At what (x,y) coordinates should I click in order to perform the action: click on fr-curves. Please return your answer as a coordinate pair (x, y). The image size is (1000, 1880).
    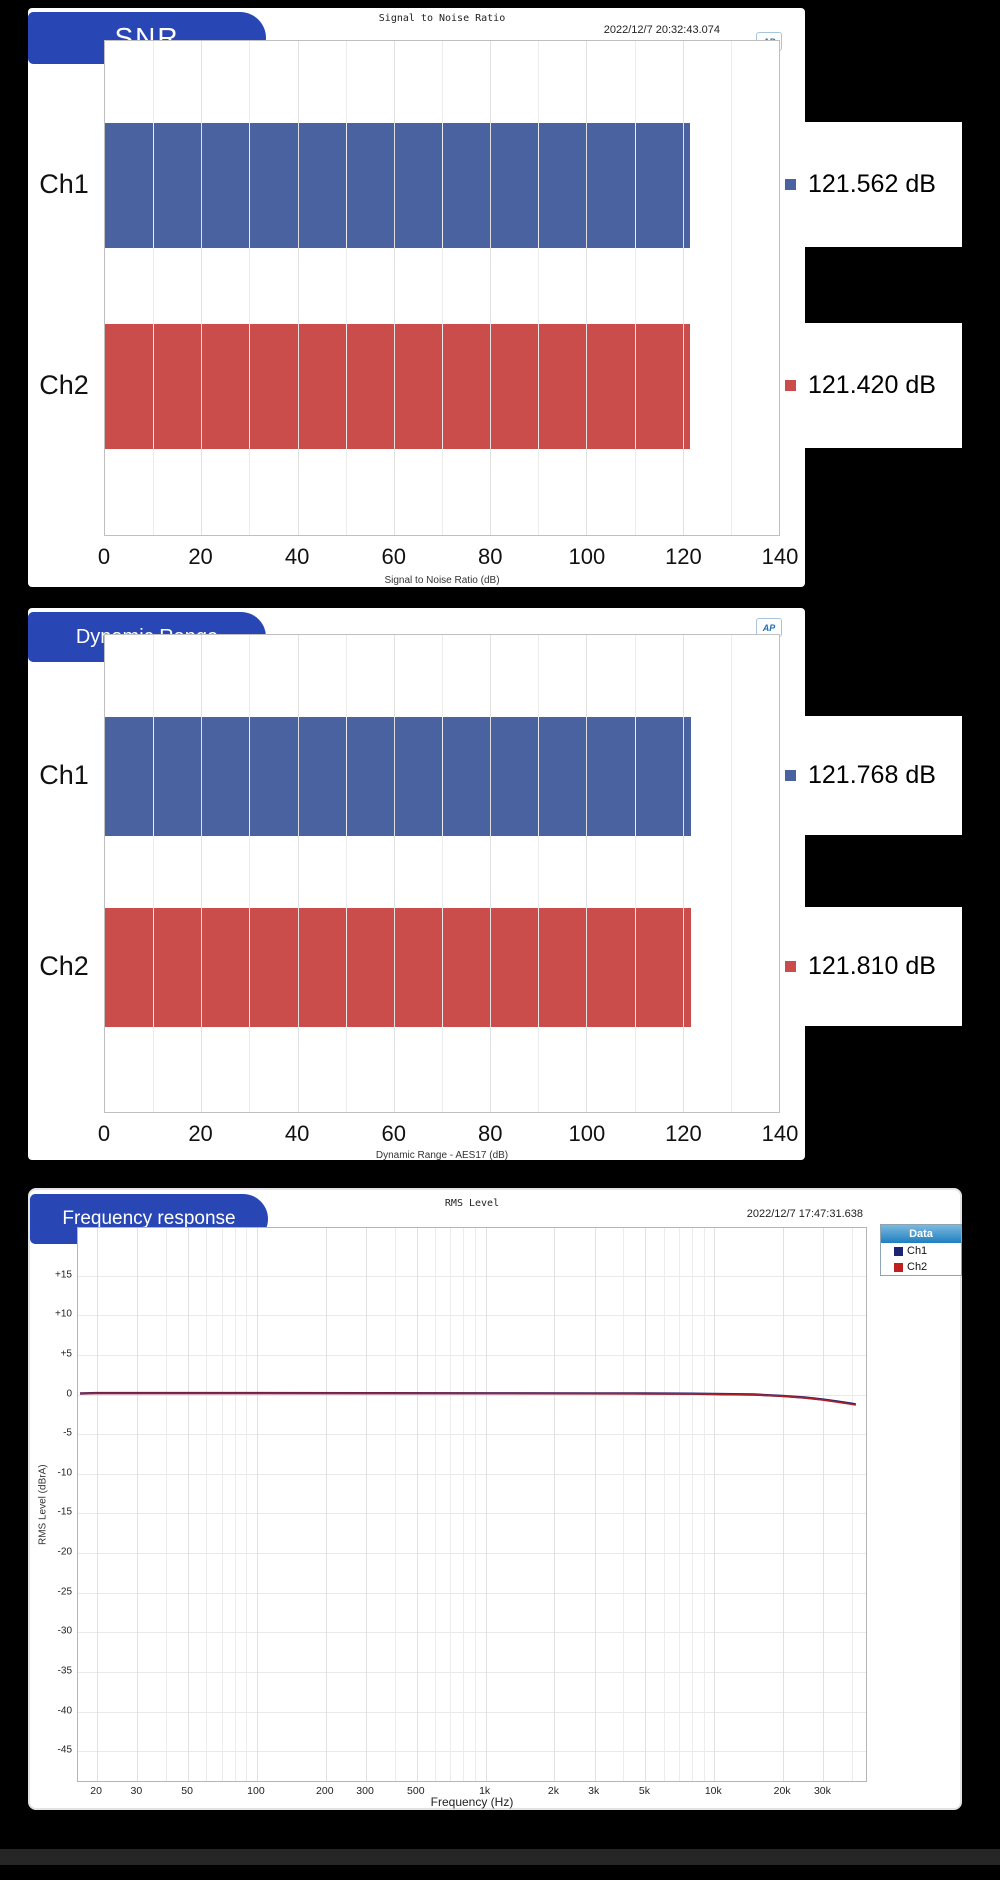
    Looking at the image, I should click on (467, 1398).